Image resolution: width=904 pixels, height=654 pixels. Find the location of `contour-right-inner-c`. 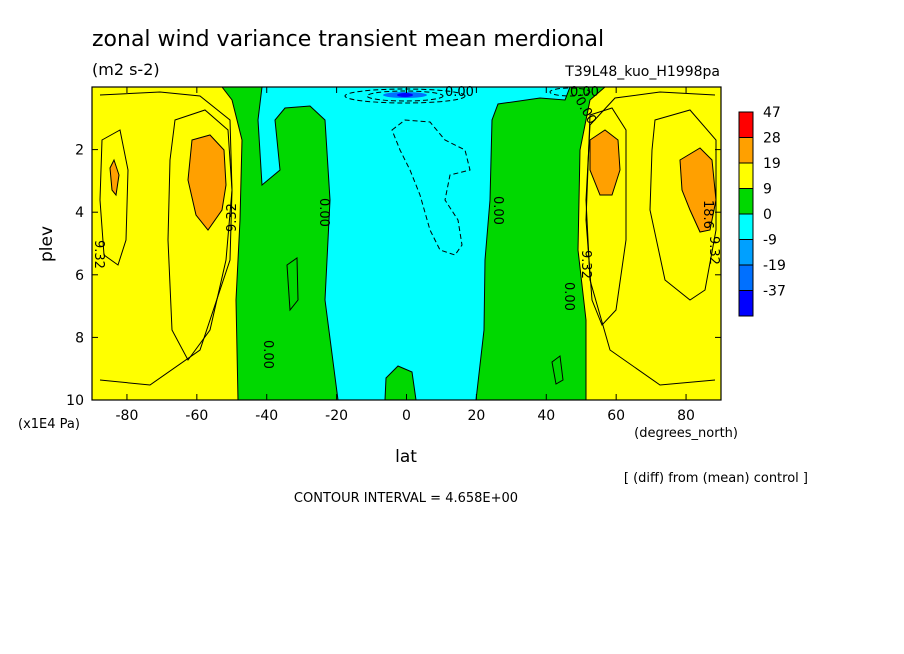

contour-right-inner-c is located at coordinates (606, 216).